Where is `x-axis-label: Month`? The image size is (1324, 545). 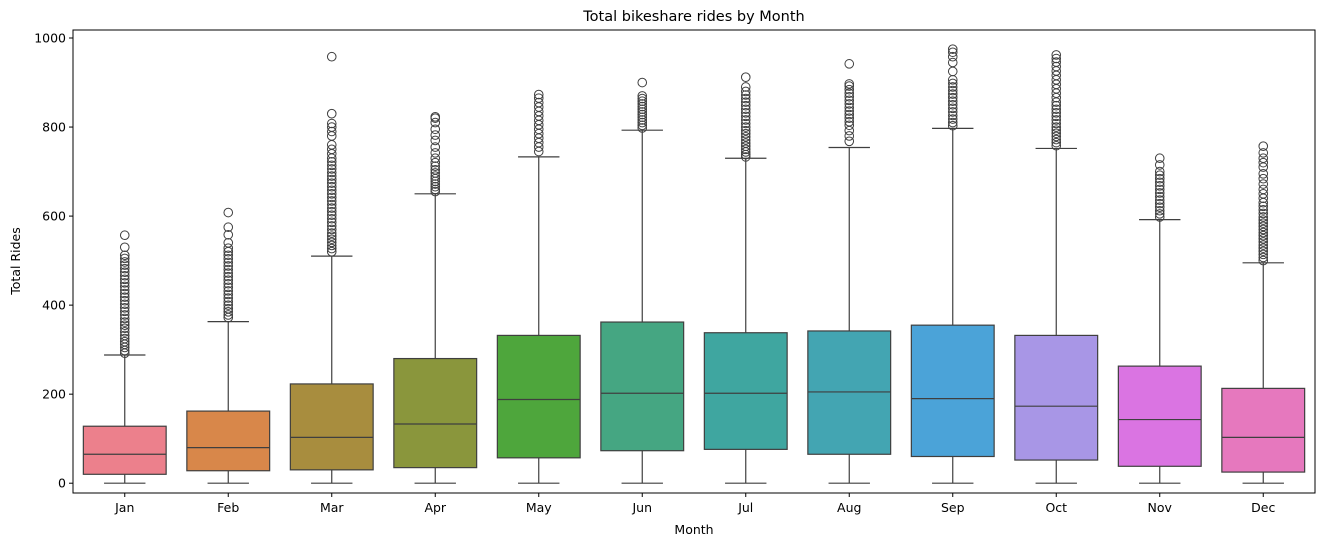 x-axis-label: Month is located at coordinates (693, 529).